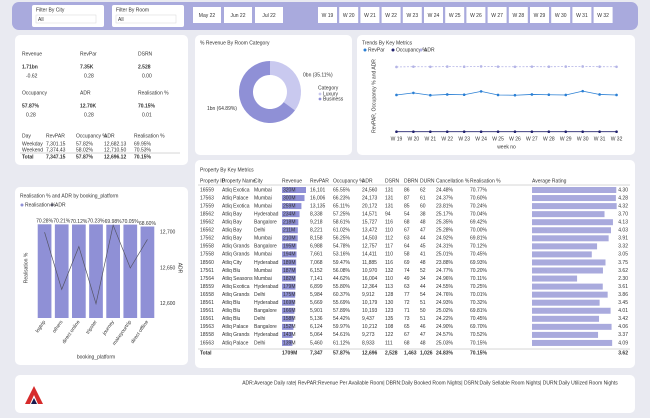 The width and height of the screenshot is (650, 418). What do you see at coordinates (370, 271) in the screenshot?
I see `table-cell: 10,970` at bounding box center [370, 271].